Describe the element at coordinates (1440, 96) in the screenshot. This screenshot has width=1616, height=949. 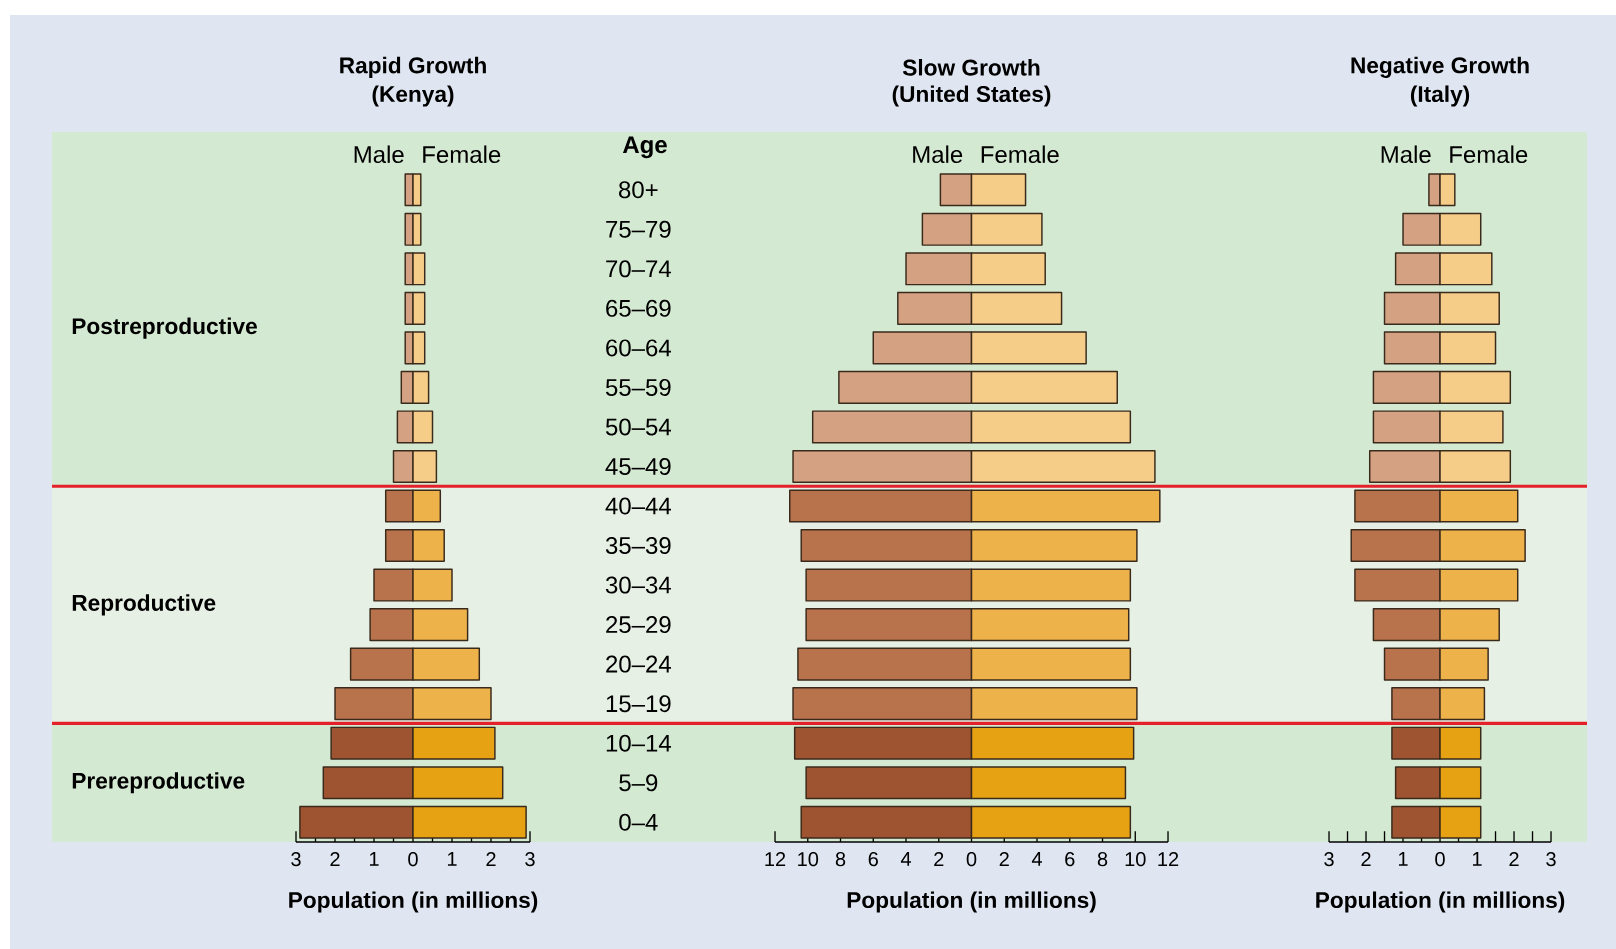
I see `chart-subtitle: (Italy)` at that location.